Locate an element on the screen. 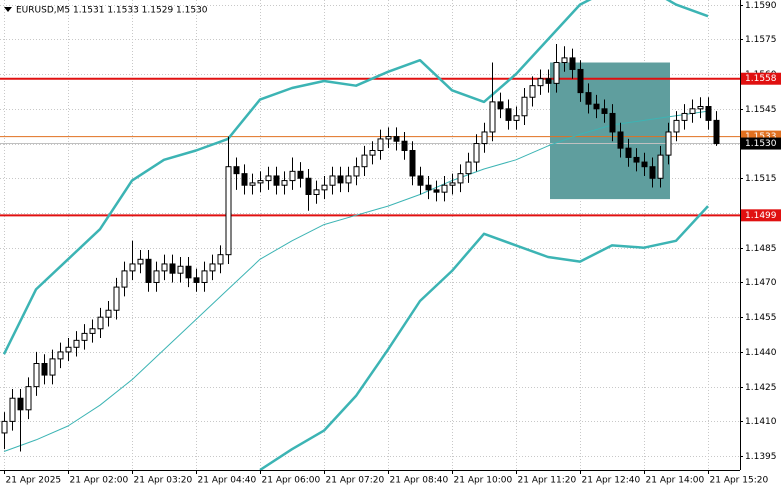 Image resolution: width=781 pixels, height=489 pixels. x-tick-label: 21 Apr 08:40 is located at coordinates (419, 481).